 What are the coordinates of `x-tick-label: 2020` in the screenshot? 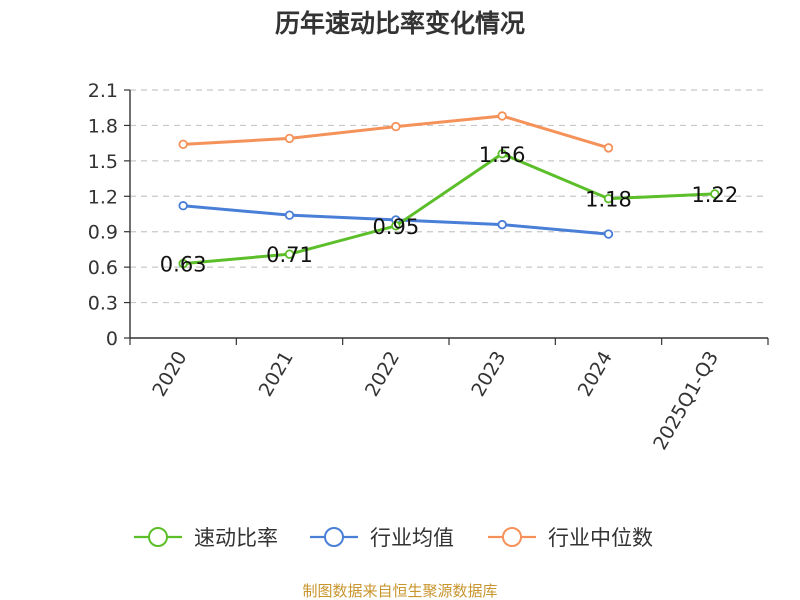 It's located at (169, 374).